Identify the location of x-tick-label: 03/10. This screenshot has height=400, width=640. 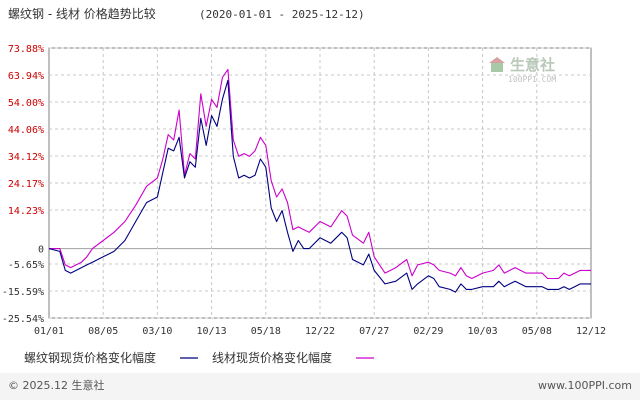
(157, 331).